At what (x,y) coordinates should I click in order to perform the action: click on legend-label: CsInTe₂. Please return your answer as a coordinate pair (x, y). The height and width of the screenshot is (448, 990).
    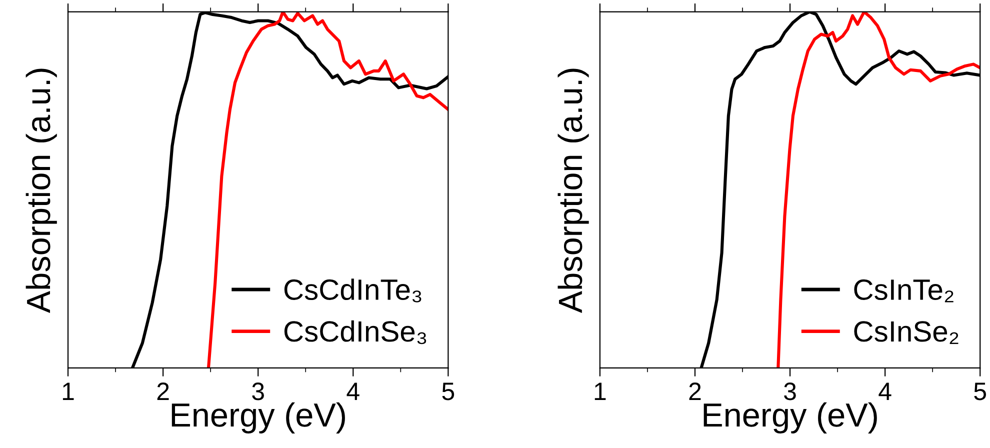
    Looking at the image, I should click on (904, 290).